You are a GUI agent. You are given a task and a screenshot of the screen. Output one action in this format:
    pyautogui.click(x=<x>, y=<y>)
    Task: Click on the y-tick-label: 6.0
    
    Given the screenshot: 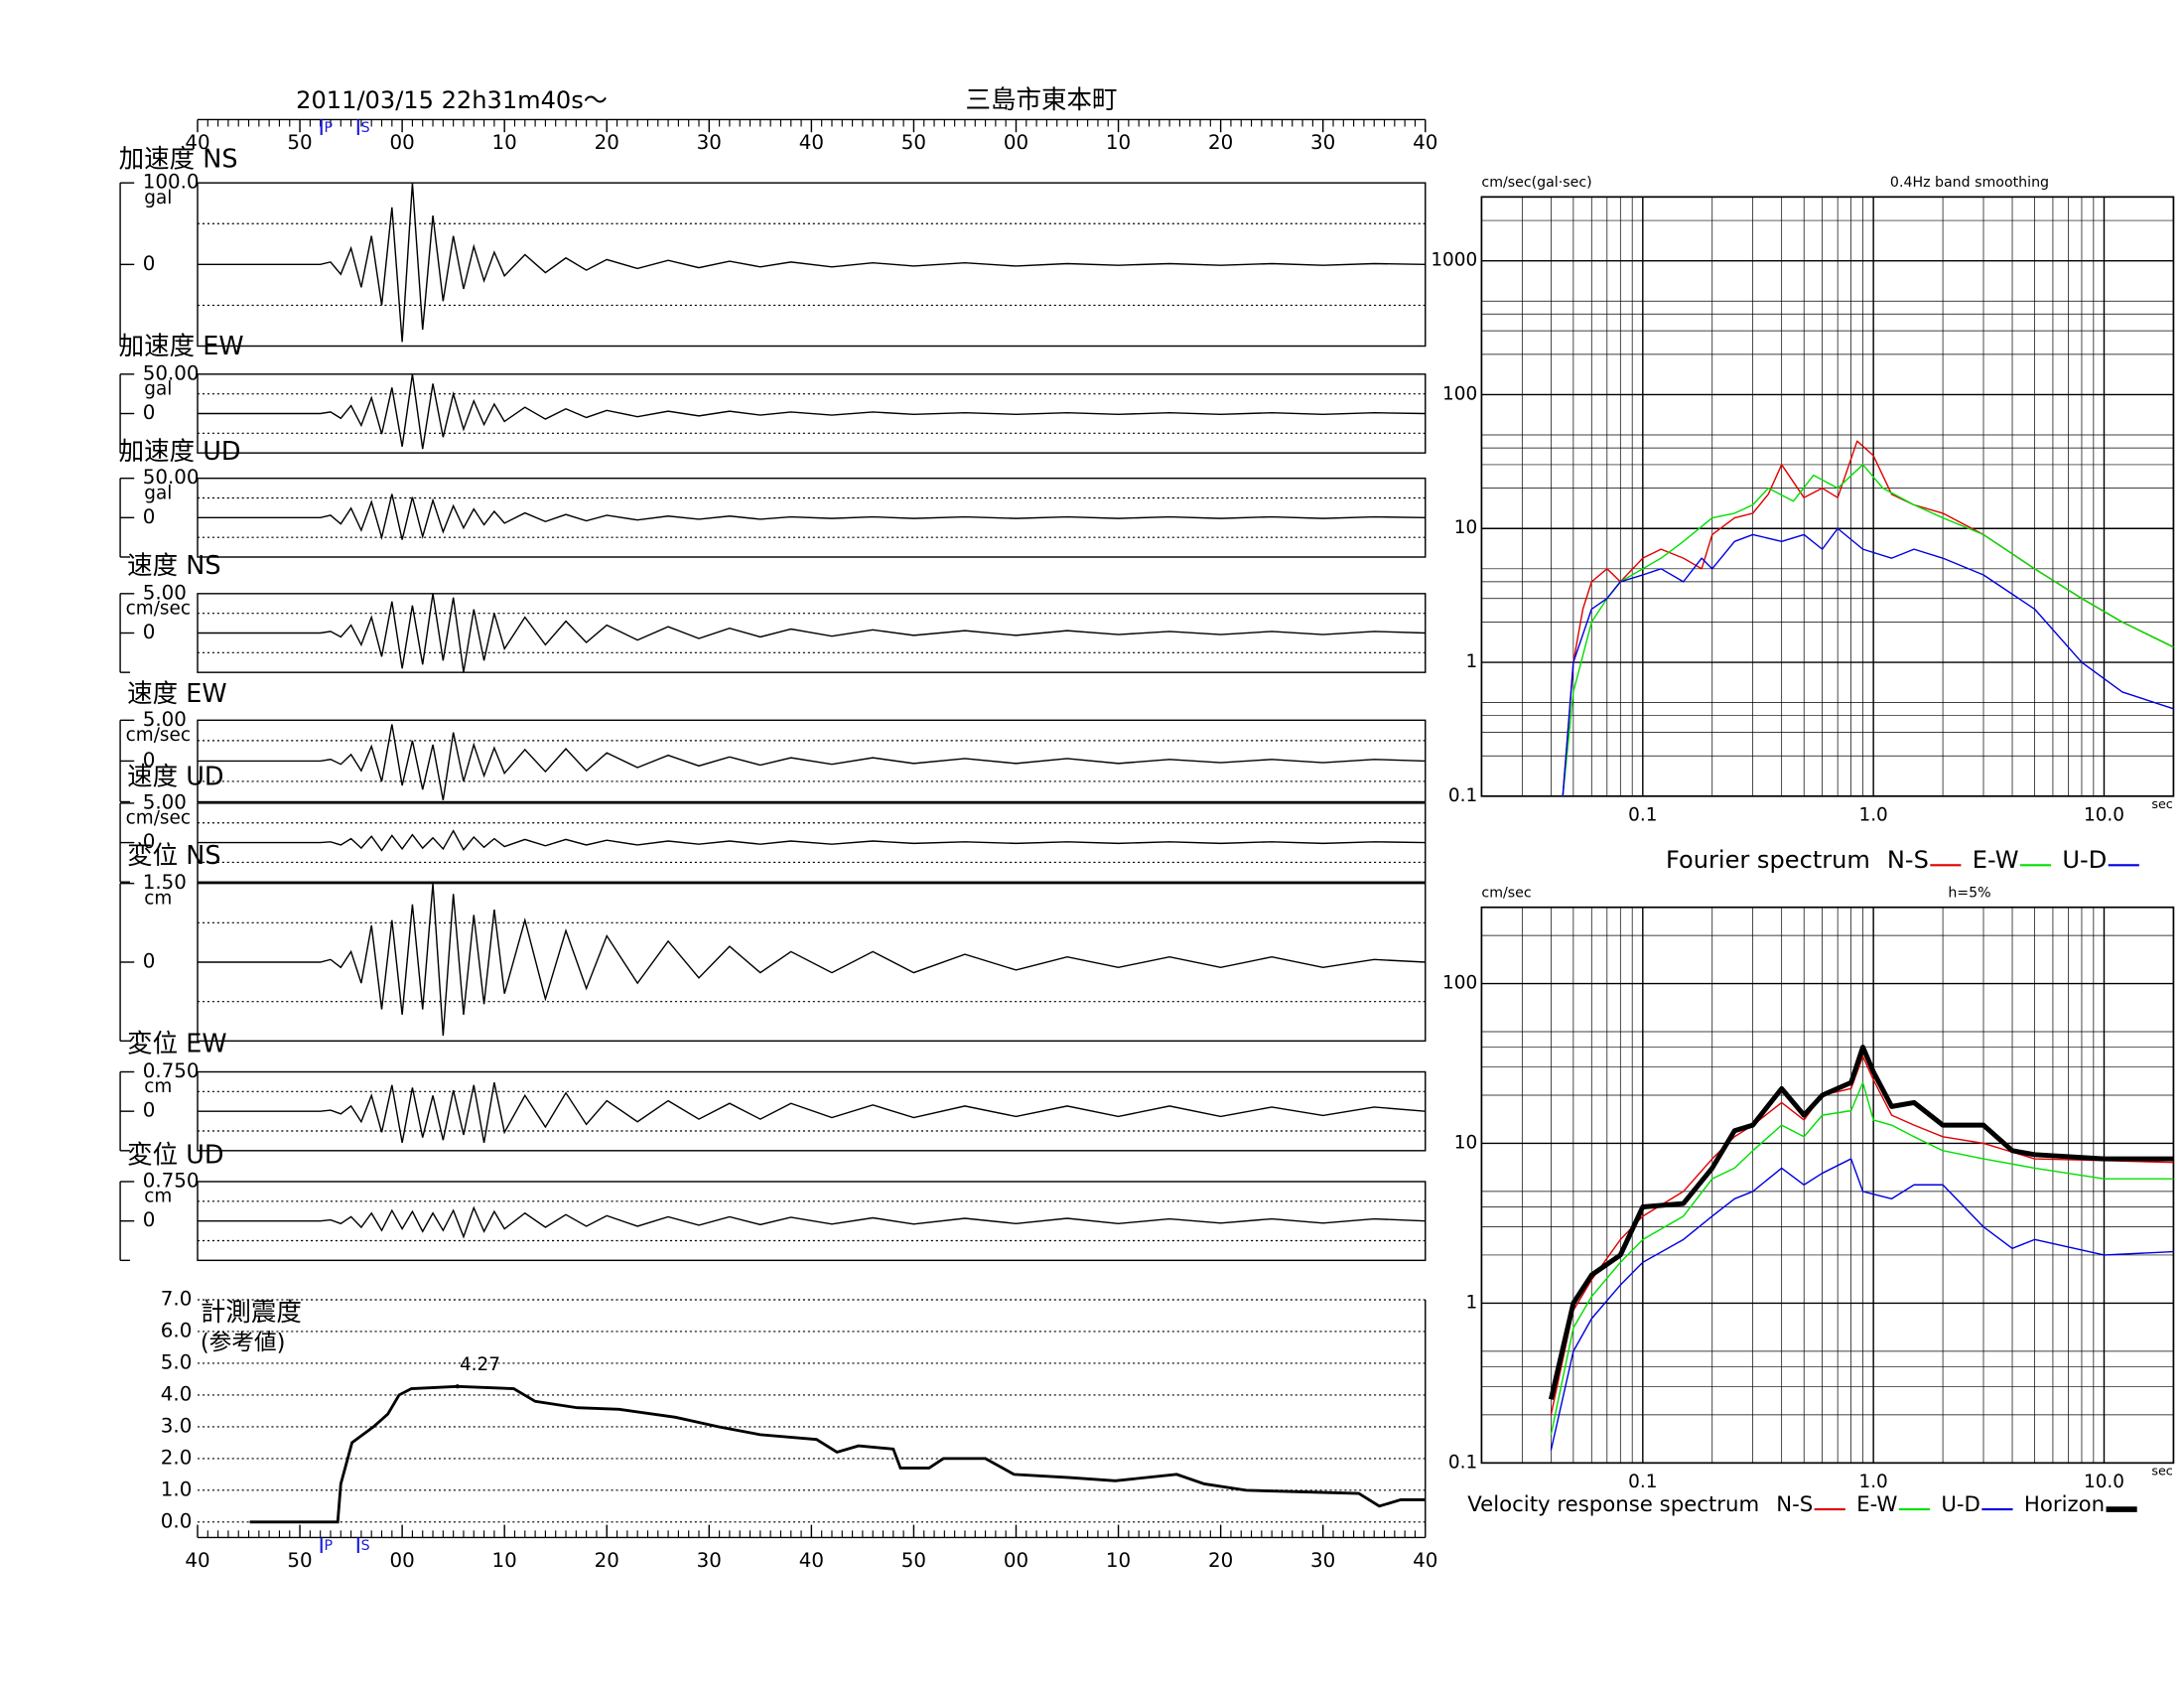 What is the action you would take?
    pyautogui.click(x=177, y=1330)
    